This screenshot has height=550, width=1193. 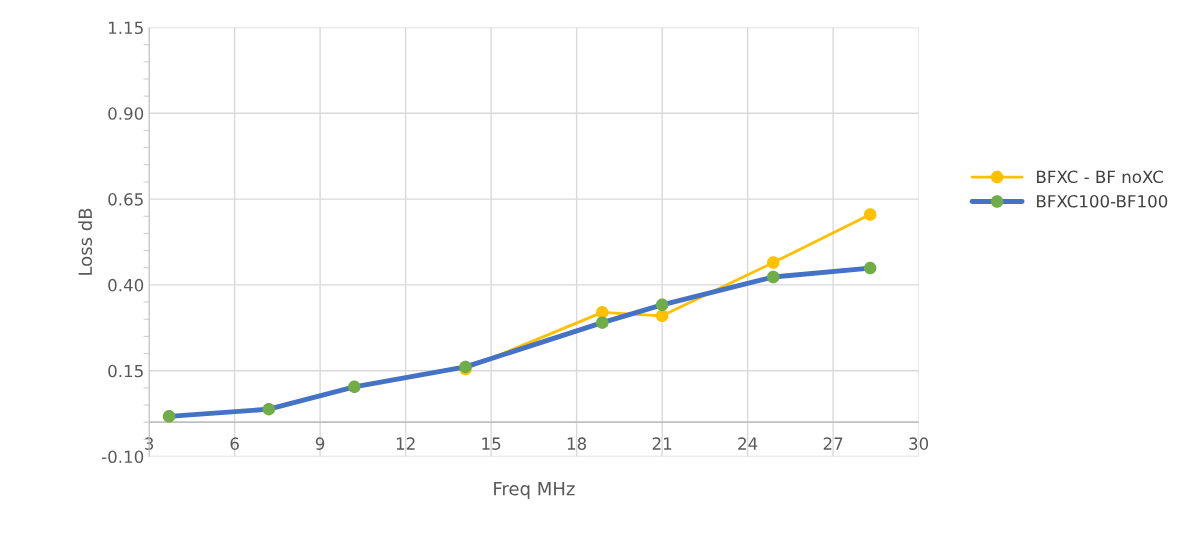 I want to click on x-tick-label: 30, so click(x=919, y=443).